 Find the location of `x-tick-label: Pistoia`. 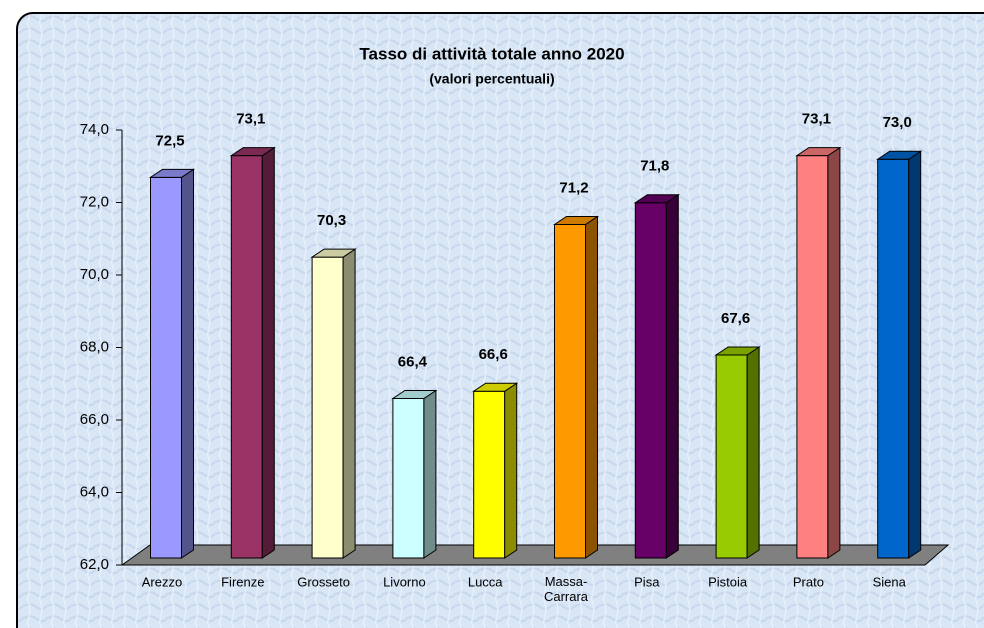

x-tick-label: Pistoia is located at coordinates (728, 581).